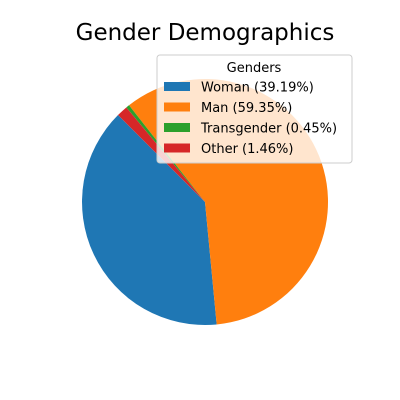  Describe the element at coordinates (254, 68) in the screenshot. I see `legend-title: Genders` at that location.